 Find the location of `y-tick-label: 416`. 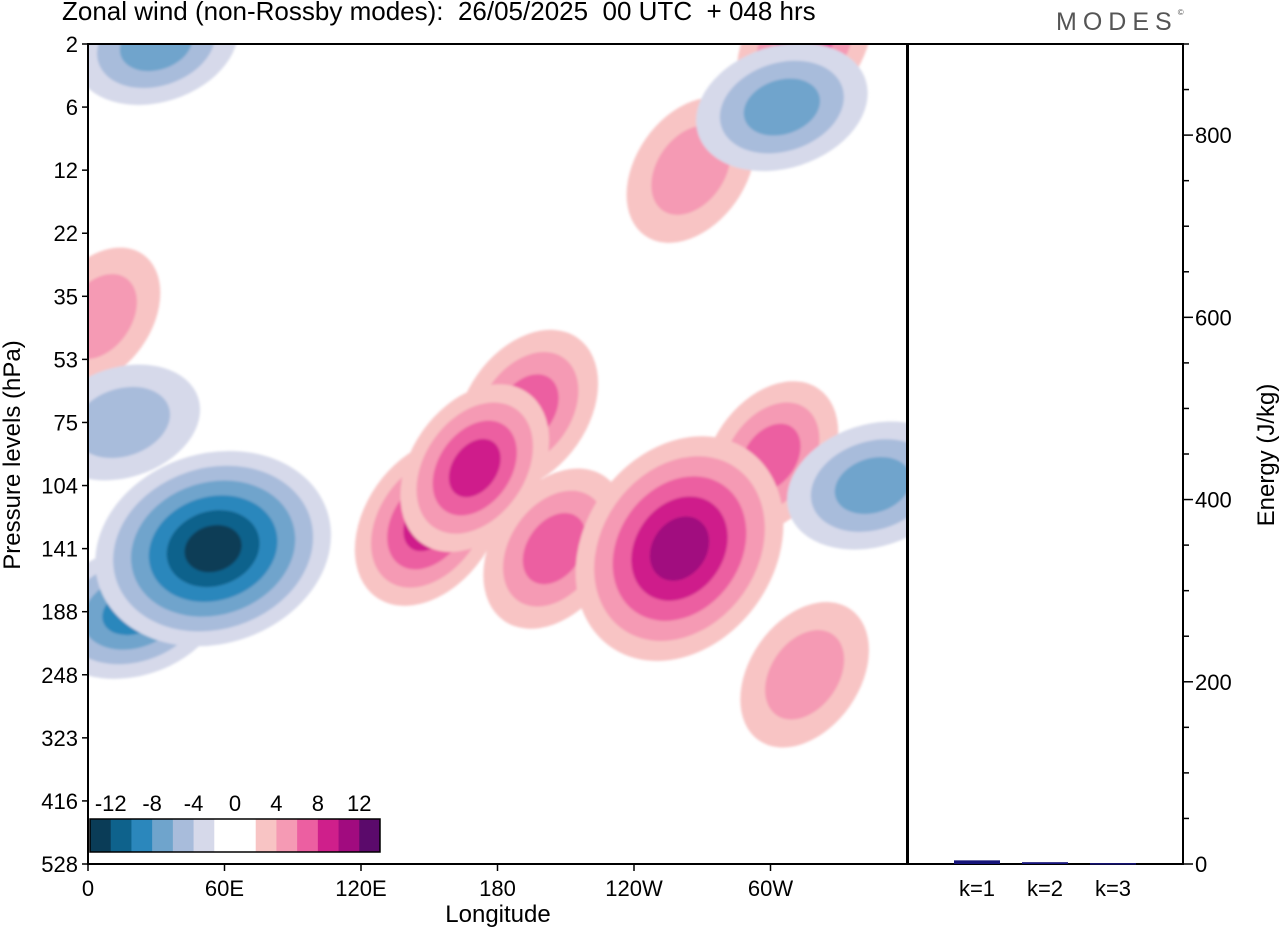

y-tick-label: 416 is located at coordinates (59, 801).